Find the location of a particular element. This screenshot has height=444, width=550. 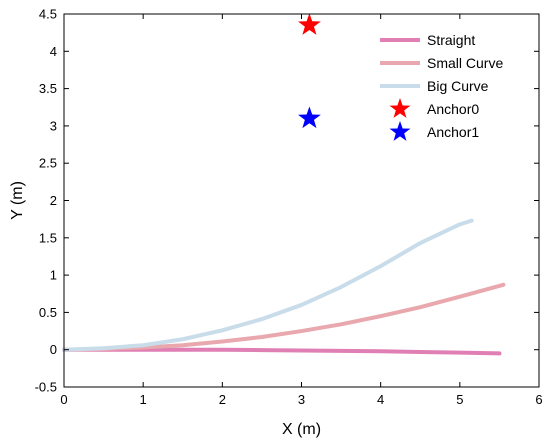

x-tick-label: 5 is located at coordinates (459, 399).